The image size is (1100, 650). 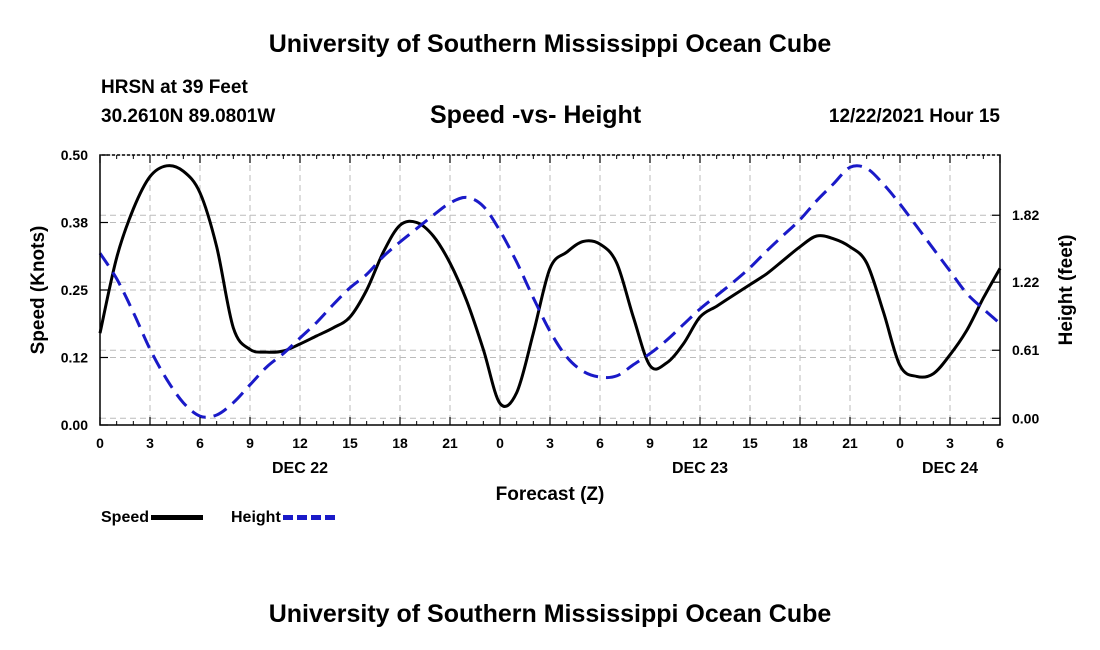 What do you see at coordinates (74, 358) in the screenshot?
I see `y-tick-label: 0.12` at bounding box center [74, 358].